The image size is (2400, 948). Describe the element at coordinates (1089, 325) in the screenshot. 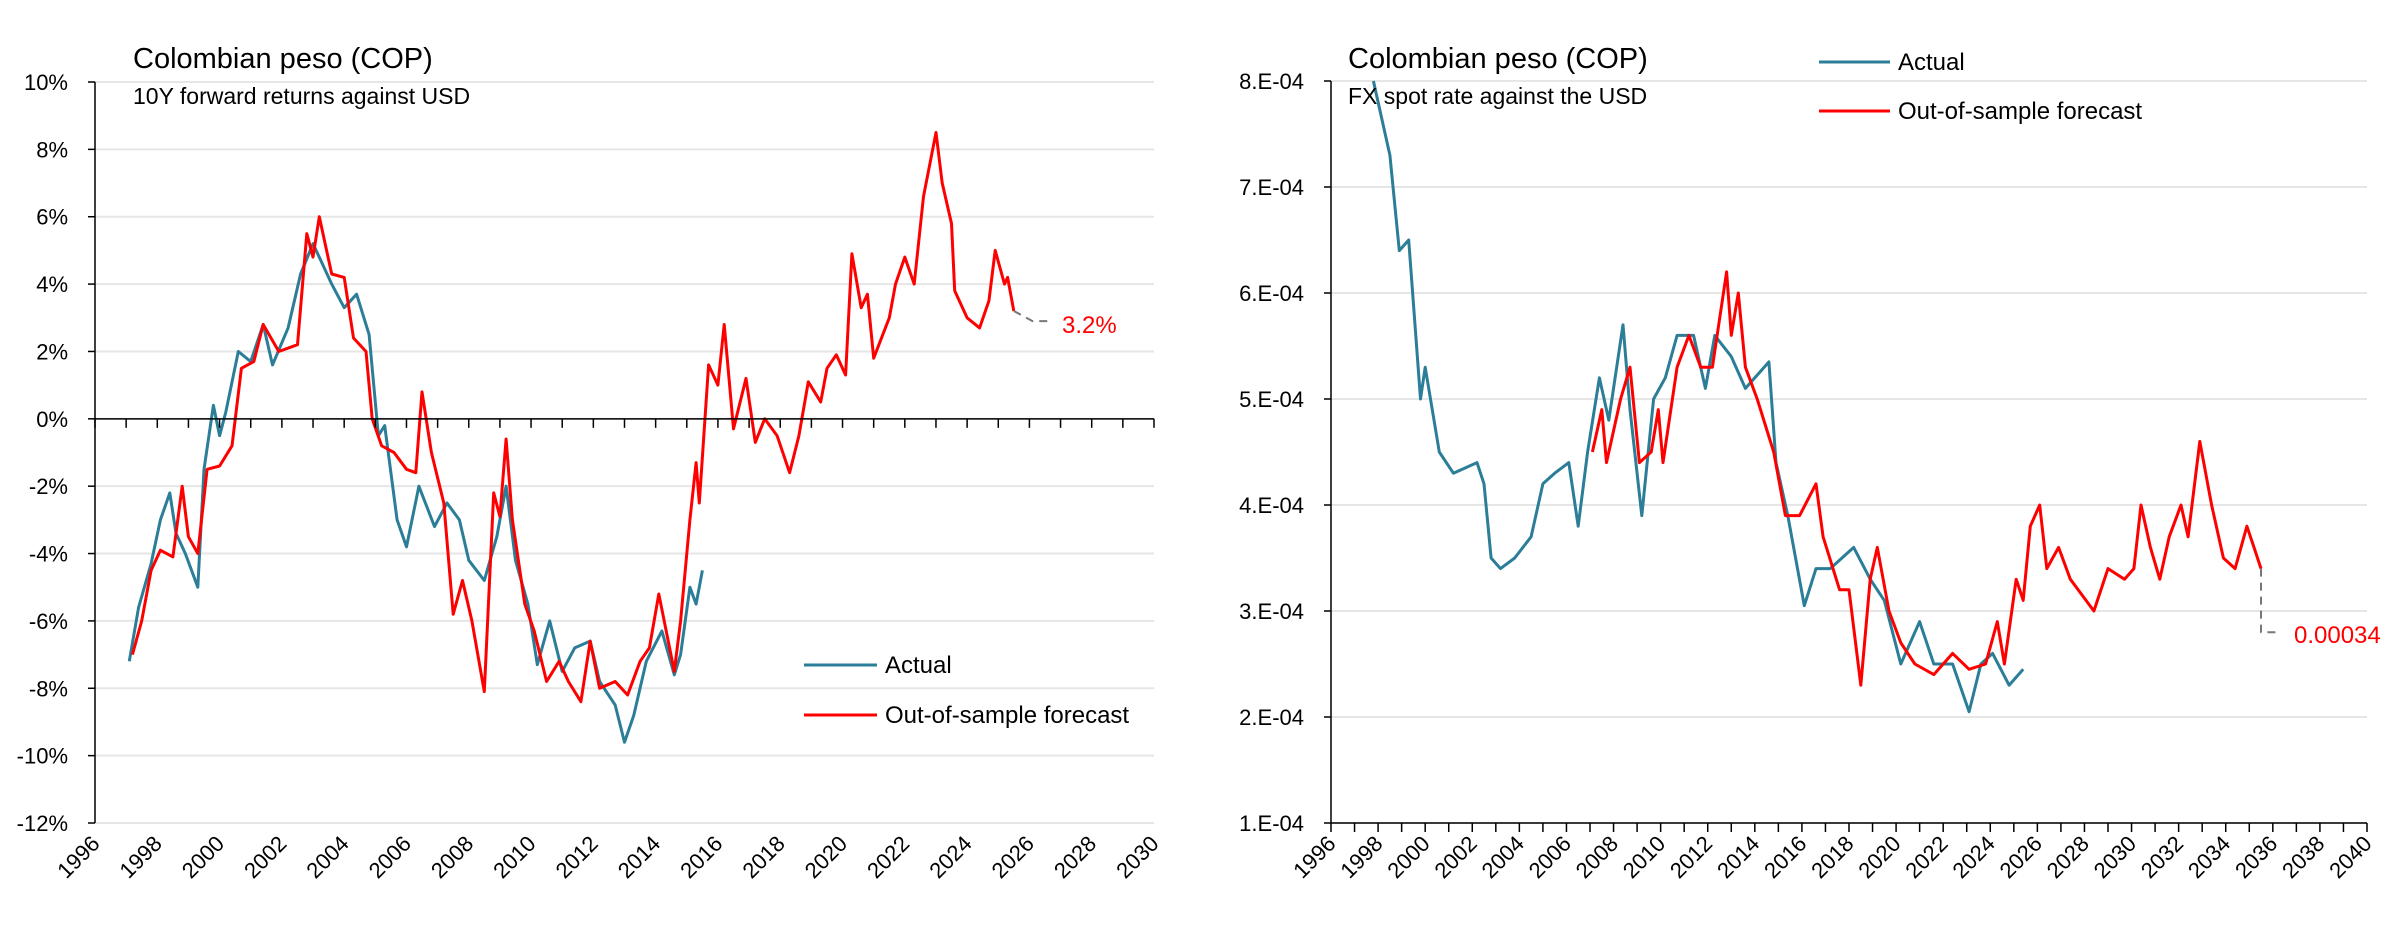

I see `value-annotation: 3.2%` at that location.